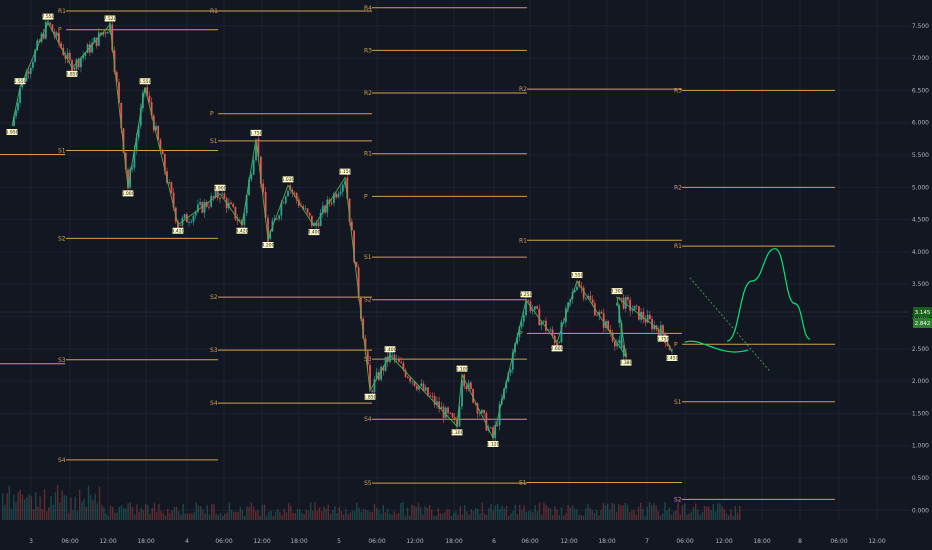 The width and height of the screenshot is (932, 550). I want to click on zigzag-label: 5.950, so click(12, 133).